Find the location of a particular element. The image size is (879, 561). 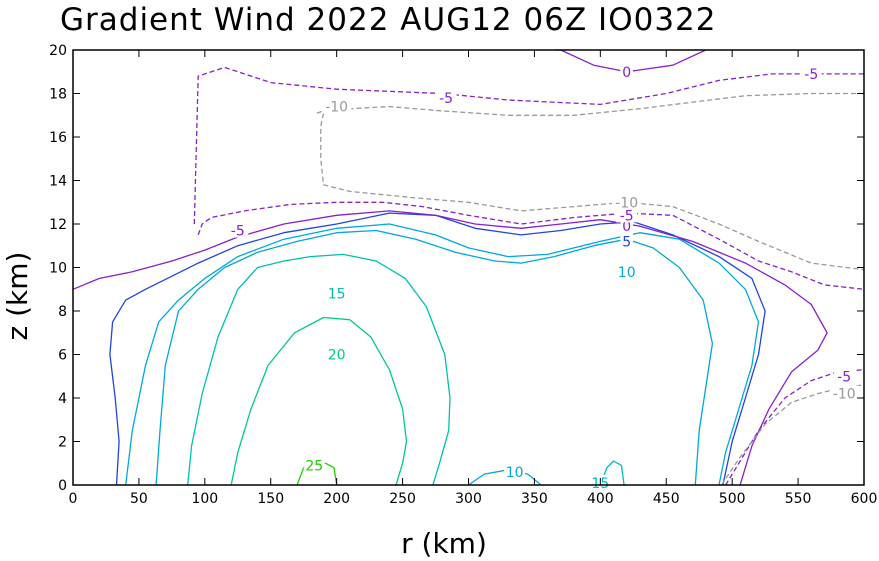

x-tick-label: 250 is located at coordinates (402, 499).